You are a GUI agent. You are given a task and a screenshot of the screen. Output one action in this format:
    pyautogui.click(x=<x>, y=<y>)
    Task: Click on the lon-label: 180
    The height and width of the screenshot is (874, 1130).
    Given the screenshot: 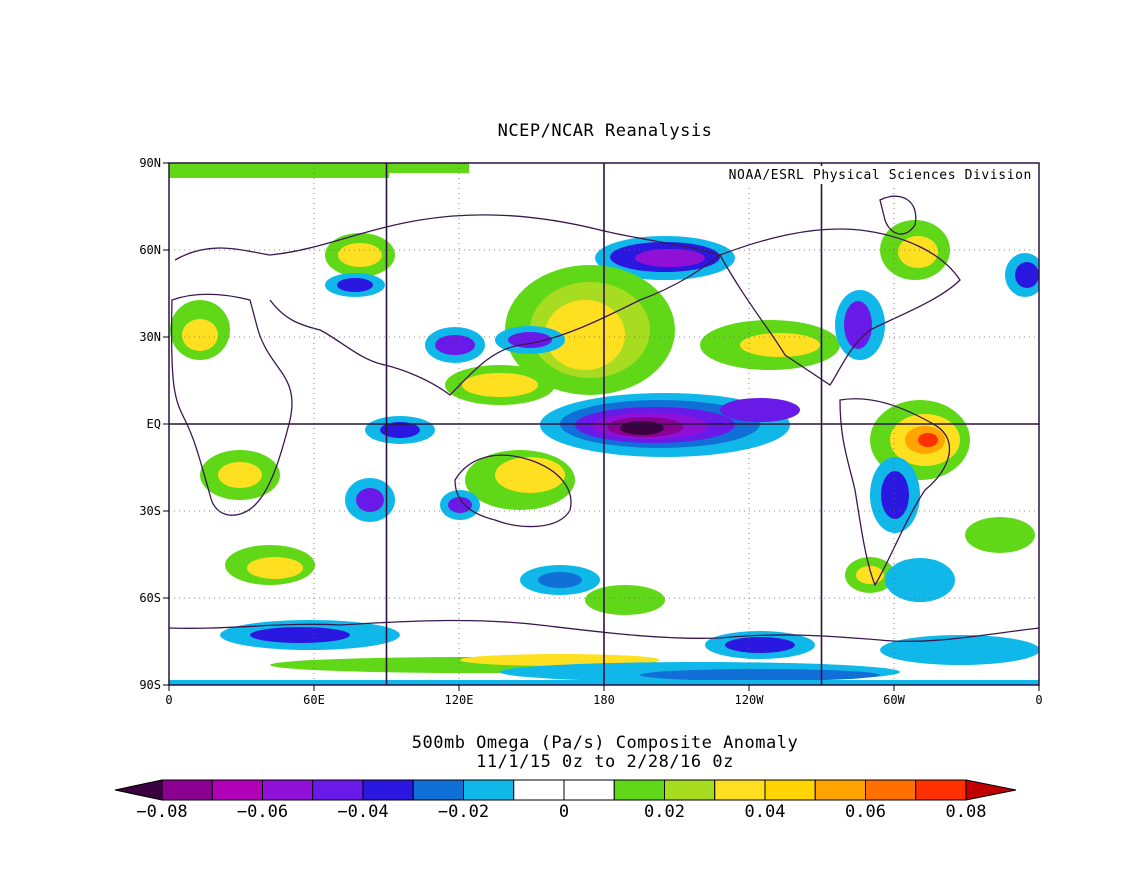 What is the action you would take?
    pyautogui.click(x=604, y=700)
    